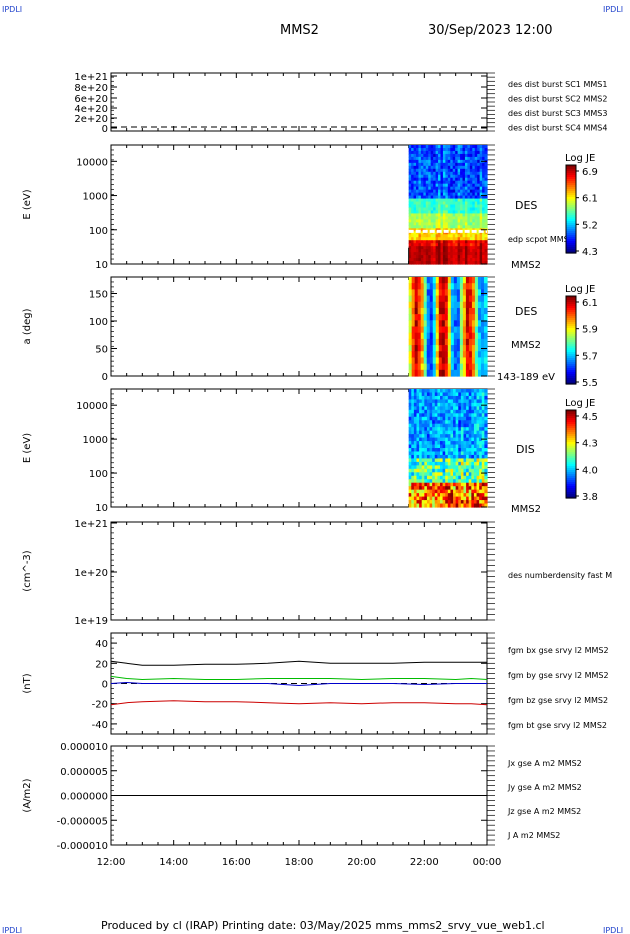  What do you see at coordinates (91, 99) in the screenshot?
I see `y-tick-label: 6e+20` at bounding box center [91, 99].